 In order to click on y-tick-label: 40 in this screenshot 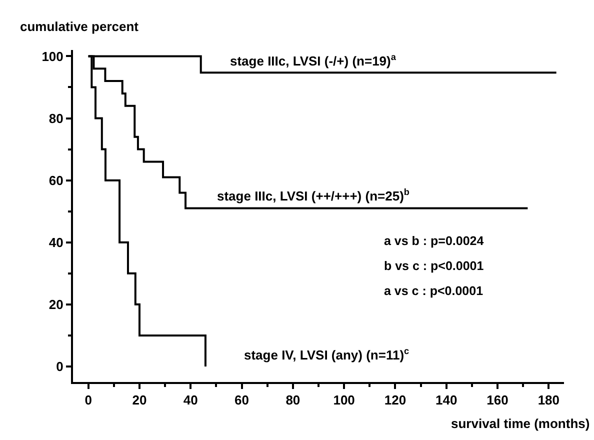, I will do `click(56, 242)`.